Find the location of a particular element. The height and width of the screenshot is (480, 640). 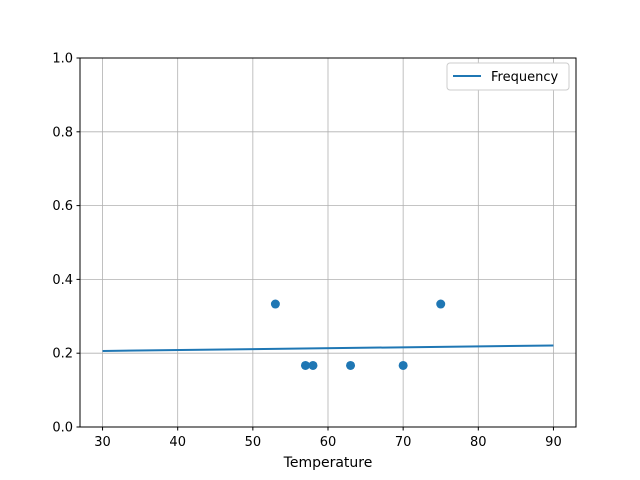

x-tick-label: 60 is located at coordinates (328, 442).